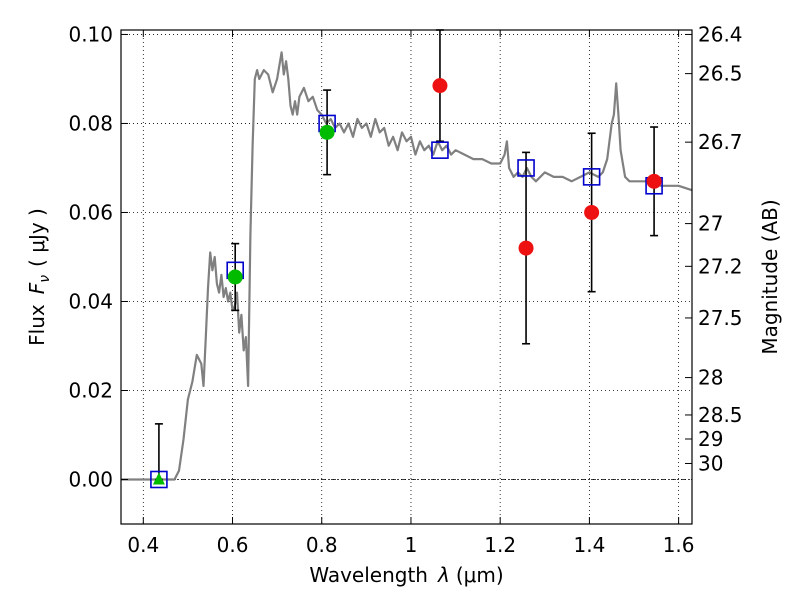 The height and width of the screenshot is (600, 800). I want to click on right-tick-label: 30, so click(710, 463).